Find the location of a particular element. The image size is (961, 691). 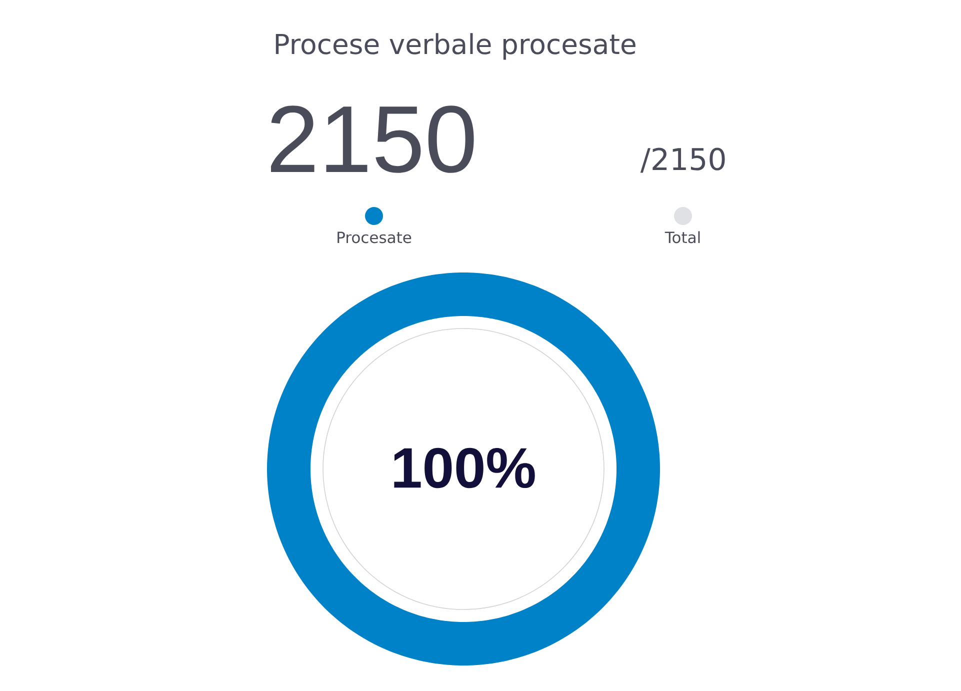

text: /2150 is located at coordinates (682, 160).